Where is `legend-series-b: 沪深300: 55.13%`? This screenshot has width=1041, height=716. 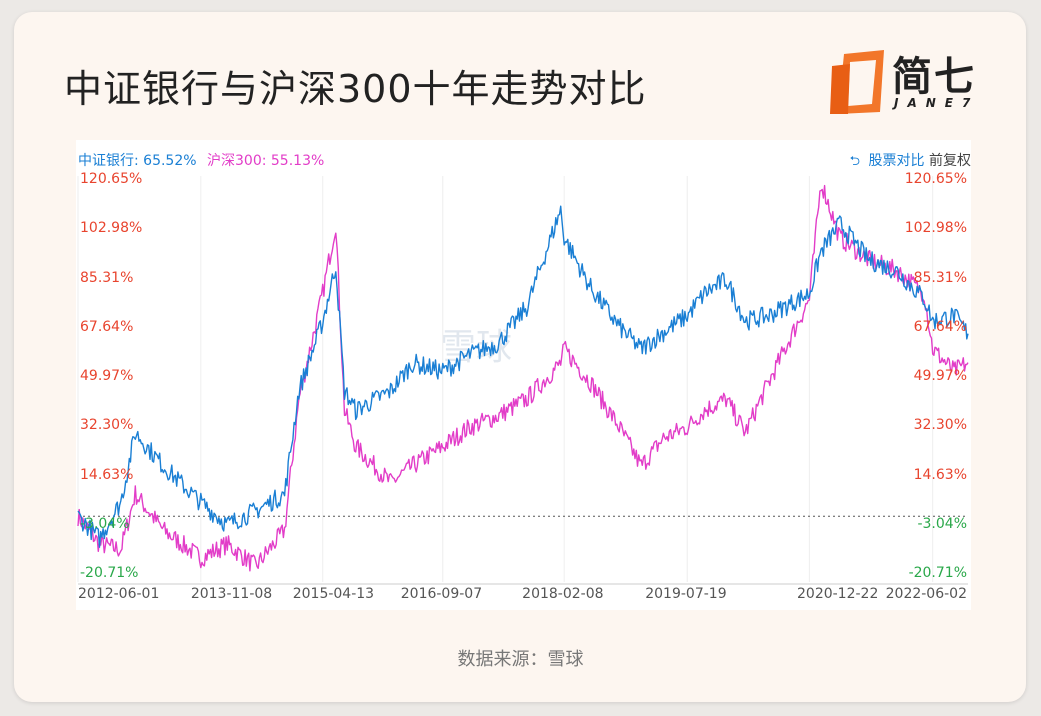 legend-series-b: 沪深300: 55.13% is located at coordinates (266, 161).